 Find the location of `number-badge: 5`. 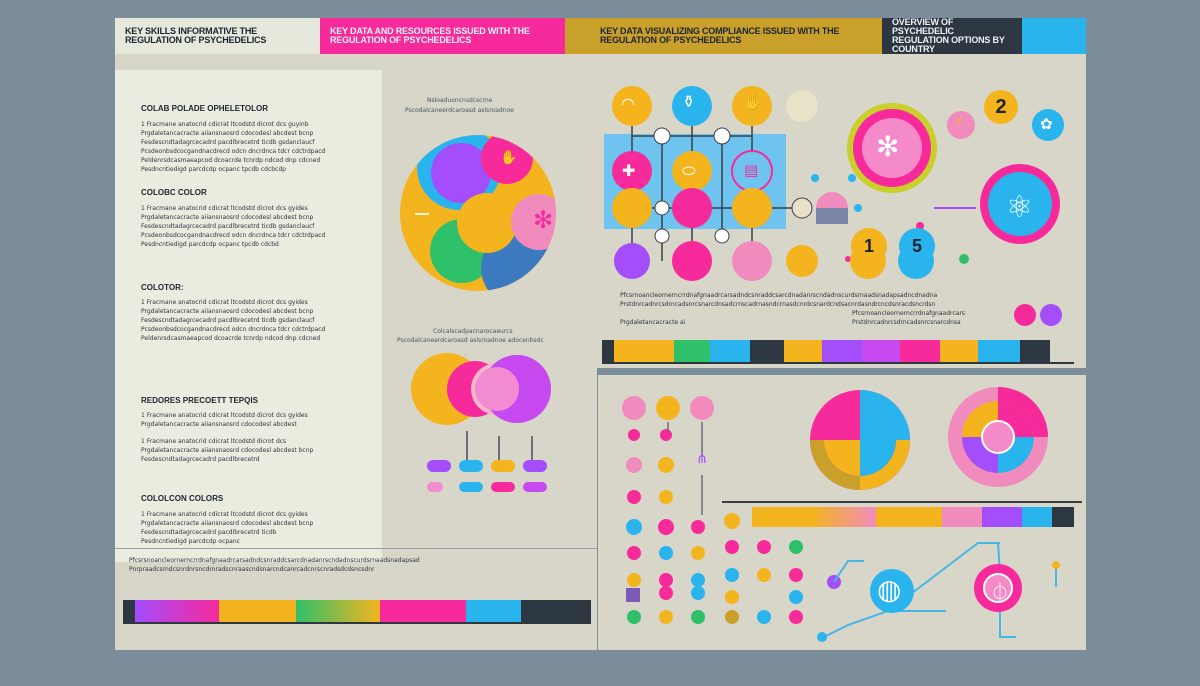

number-badge: 5 is located at coordinates (917, 246).